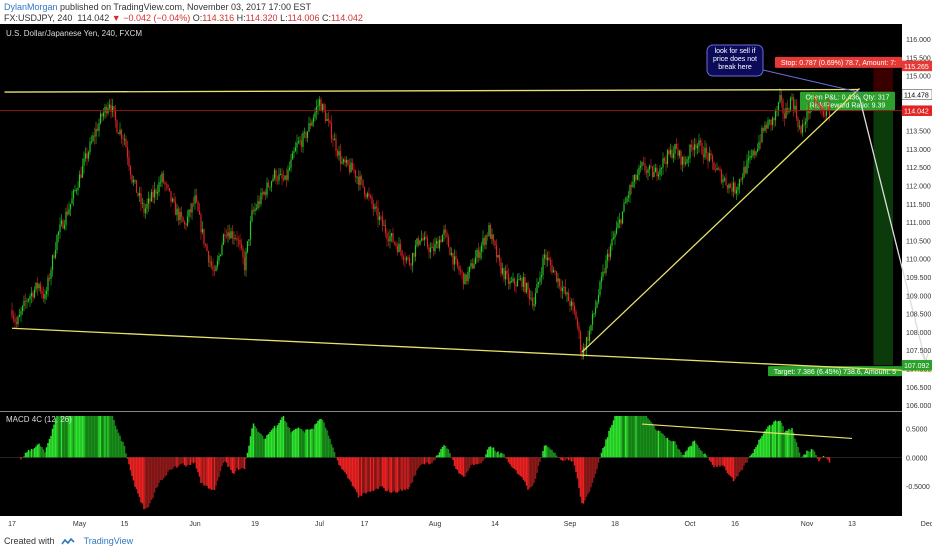 This screenshot has height=550, width=932. I want to click on stop-zone, so click(883, 80).